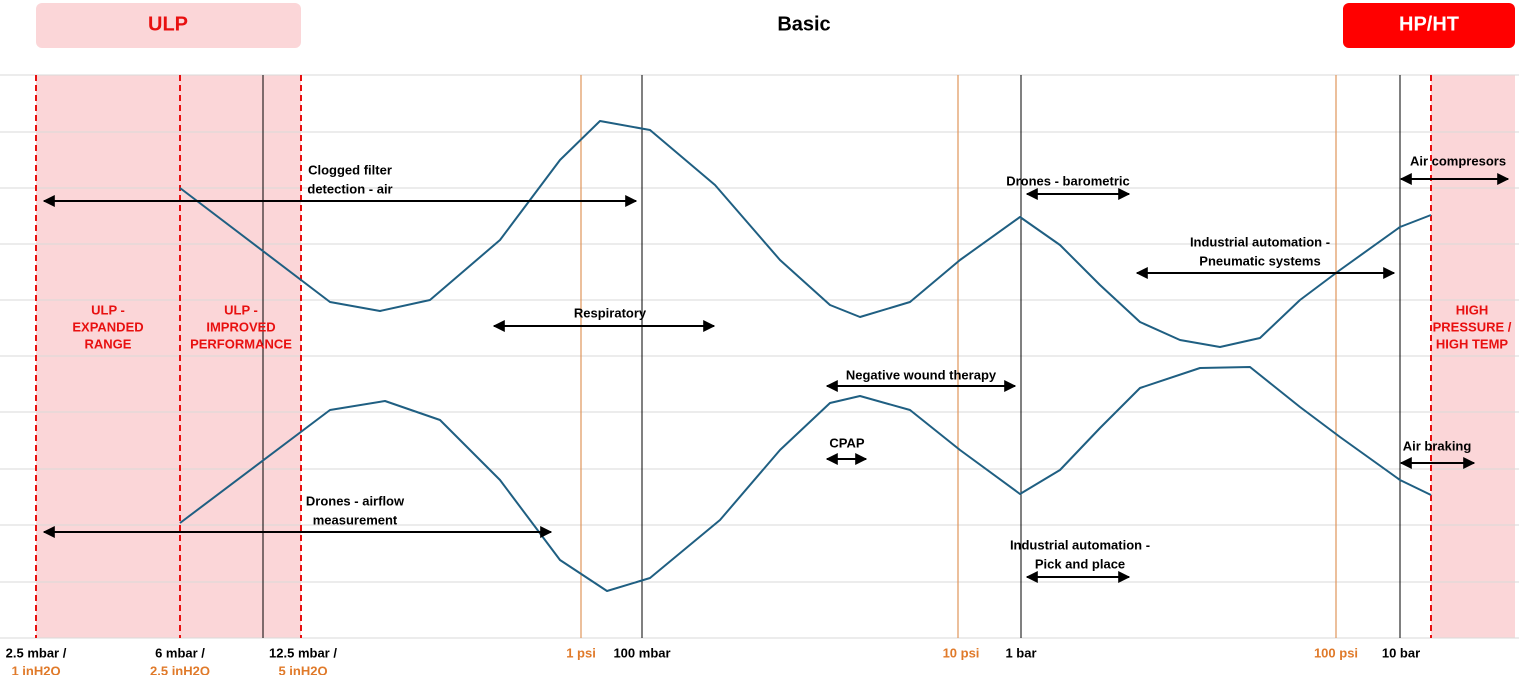 The height and width of the screenshot is (675, 1519). What do you see at coordinates (1020, 652) in the screenshot?
I see `axis-label: 1 bar` at bounding box center [1020, 652].